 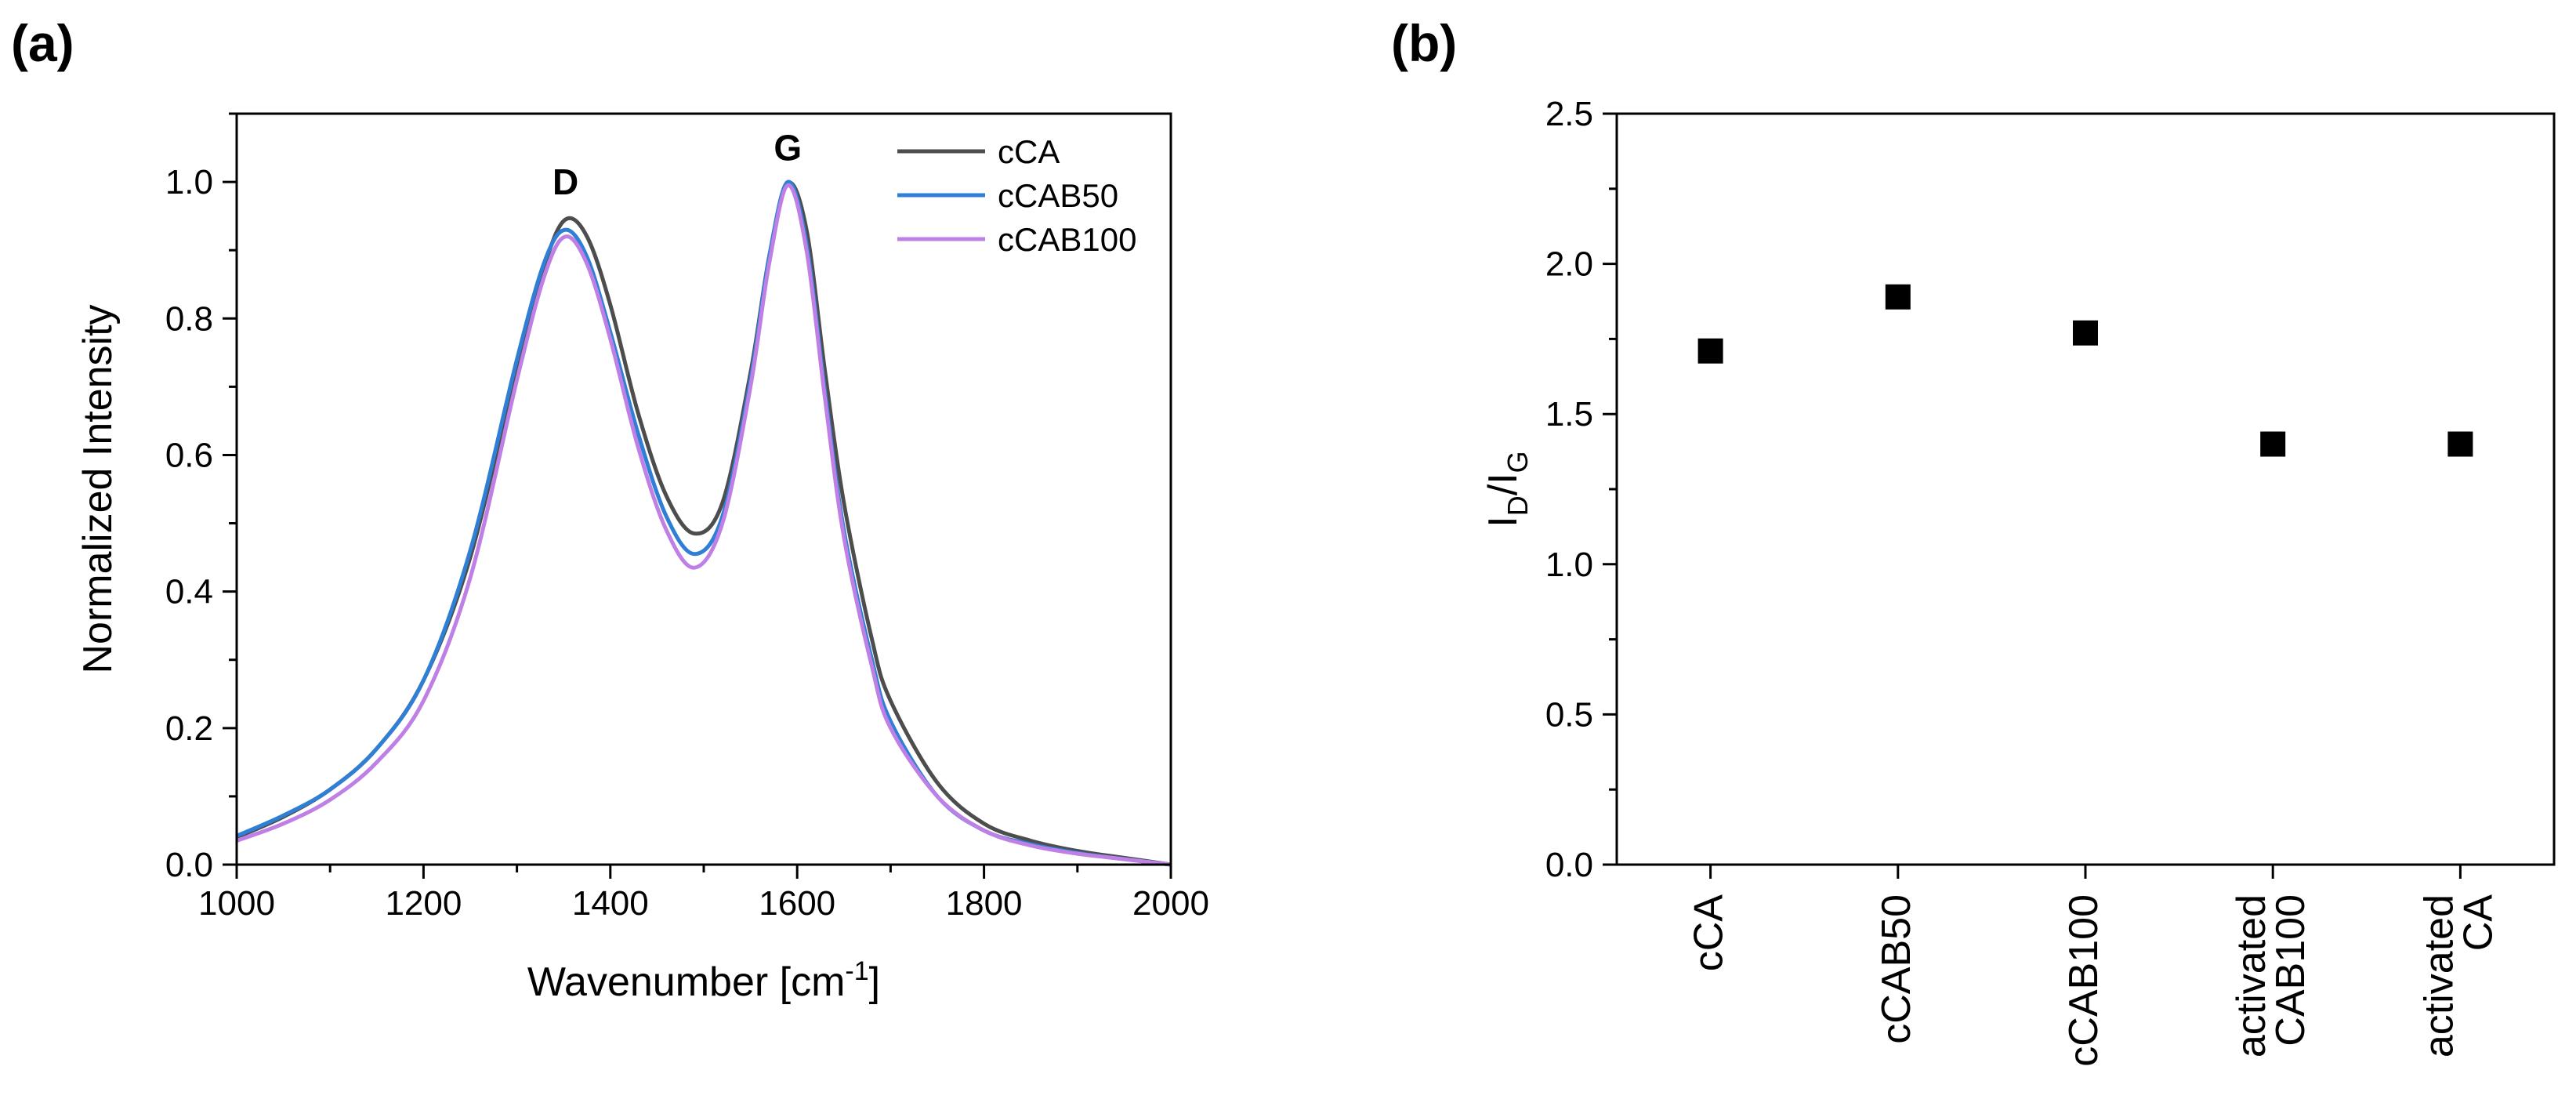 What do you see at coordinates (1569, 715) in the screenshot?
I see `y-tick-label: 0.5` at bounding box center [1569, 715].